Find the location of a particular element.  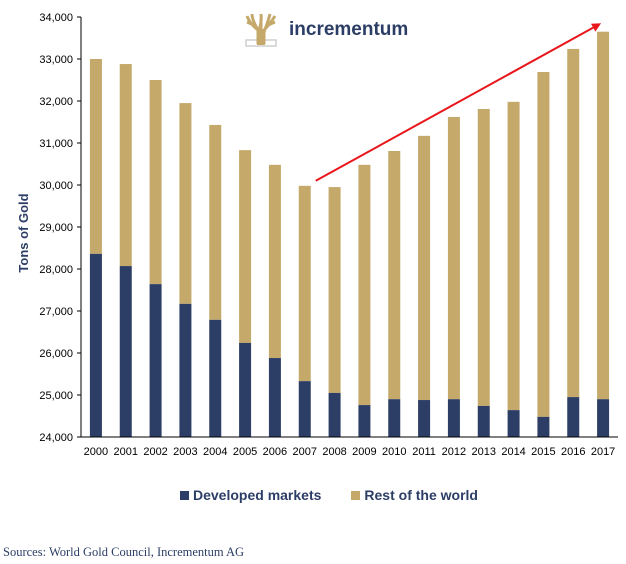

x-tick-label: 2013 is located at coordinates (484, 452).